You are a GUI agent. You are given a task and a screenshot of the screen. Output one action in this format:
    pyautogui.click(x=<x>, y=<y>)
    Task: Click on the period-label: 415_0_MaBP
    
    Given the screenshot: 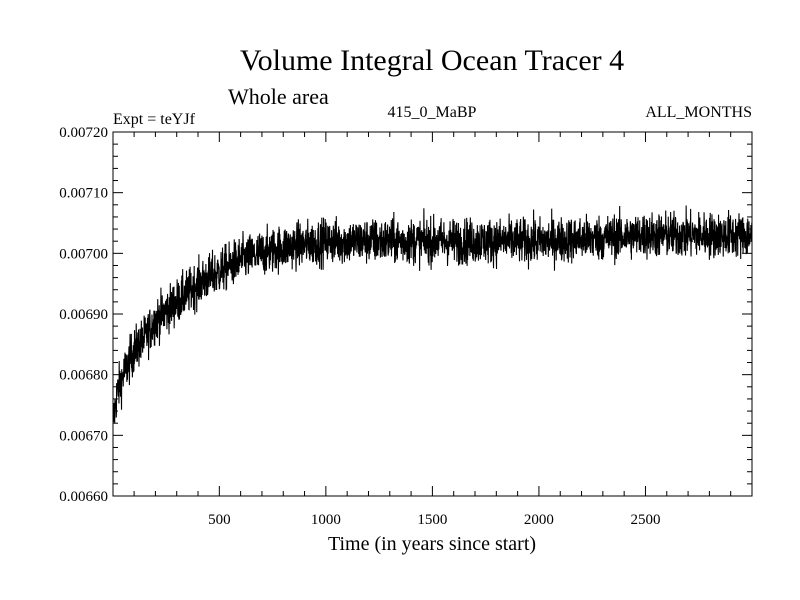 What is the action you would take?
    pyautogui.click(x=432, y=112)
    